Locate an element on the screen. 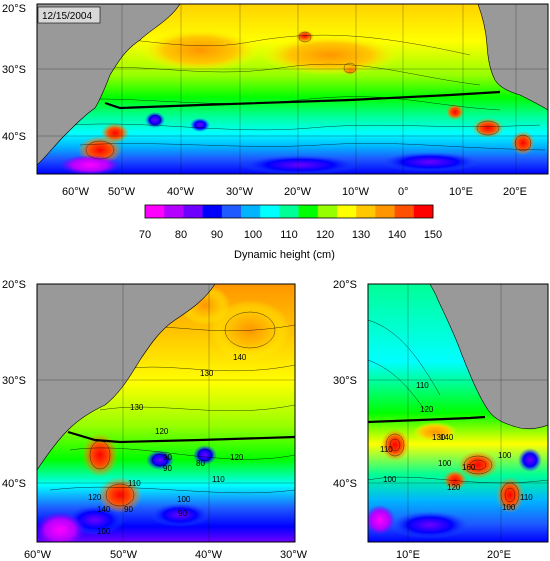  colorbar-tick-label: 80 is located at coordinates (181, 235).